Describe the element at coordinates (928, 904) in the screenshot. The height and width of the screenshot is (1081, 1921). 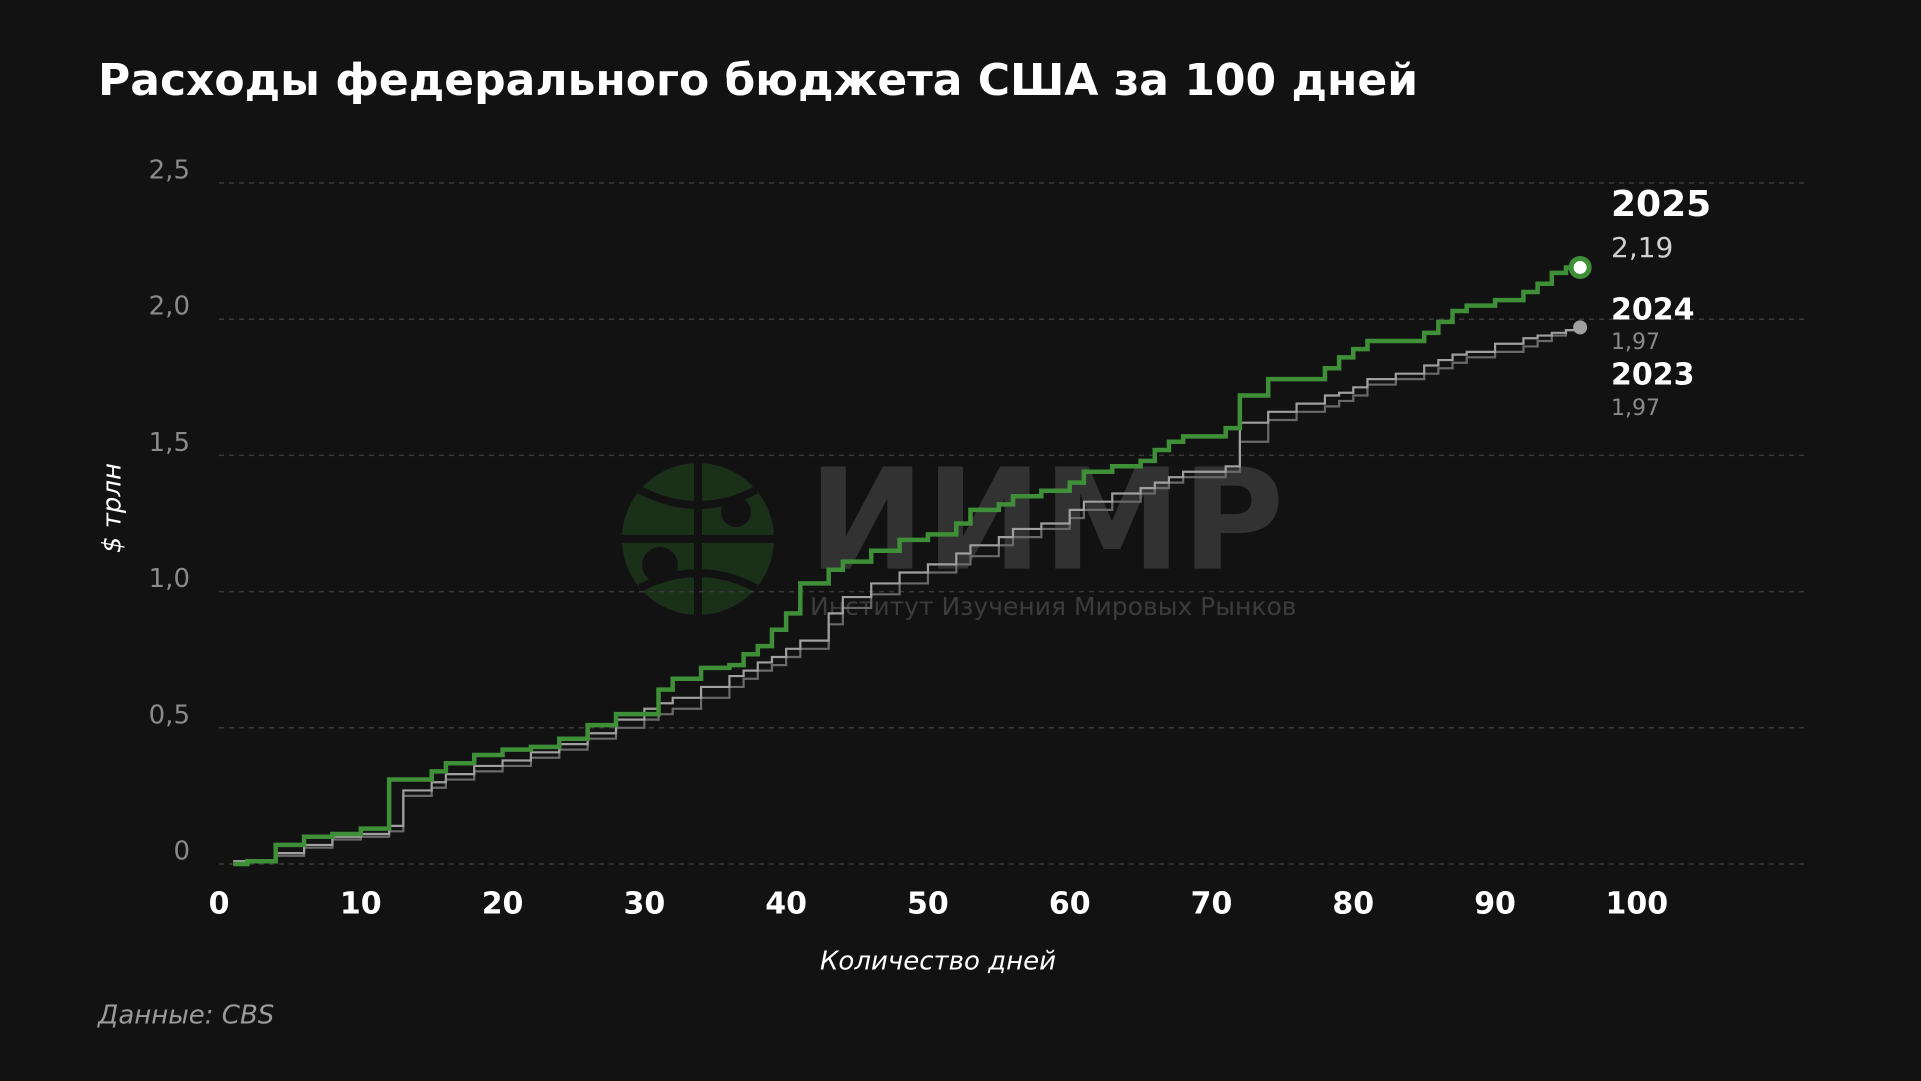
I see `x-tick-label: 50` at that location.